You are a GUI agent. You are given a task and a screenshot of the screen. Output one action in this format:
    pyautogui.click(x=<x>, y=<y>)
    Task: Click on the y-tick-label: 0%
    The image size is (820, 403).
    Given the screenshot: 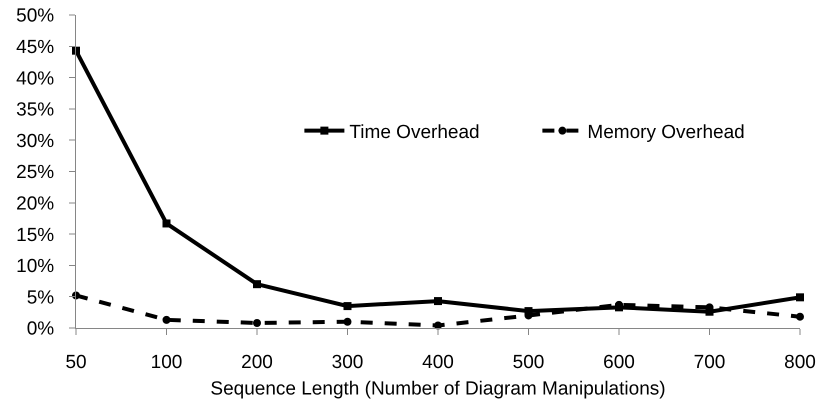 What is the action you would take?
    pyautogui.click(x=40, y=329)
    